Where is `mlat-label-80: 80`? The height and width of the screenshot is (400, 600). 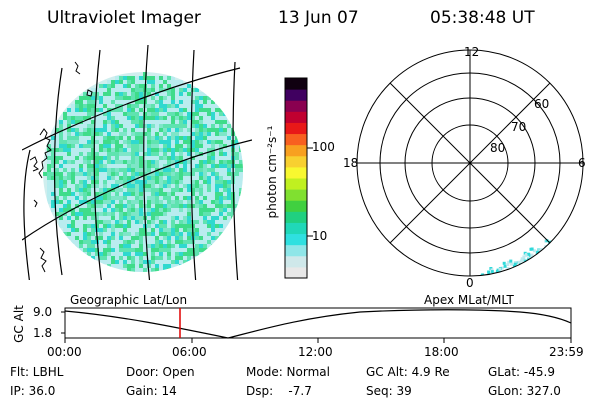 mlat-label-80: 80 is located at coordinates (498, 148).